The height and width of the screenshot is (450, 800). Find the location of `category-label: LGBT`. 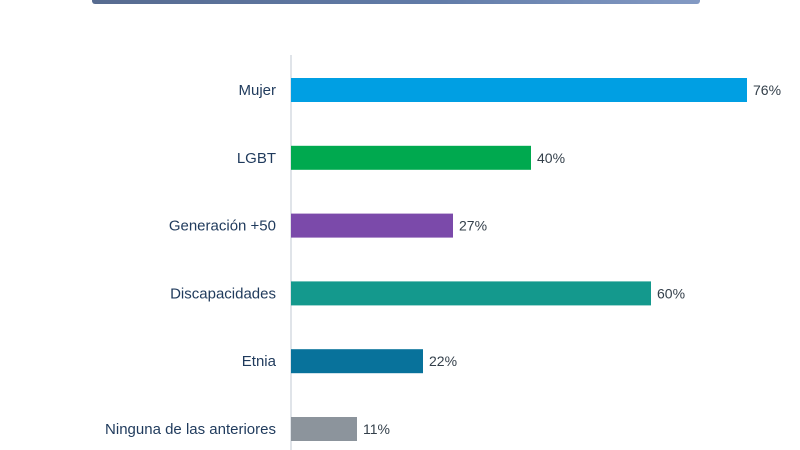

category-label: LGBT is located at coordinates (256, 158).